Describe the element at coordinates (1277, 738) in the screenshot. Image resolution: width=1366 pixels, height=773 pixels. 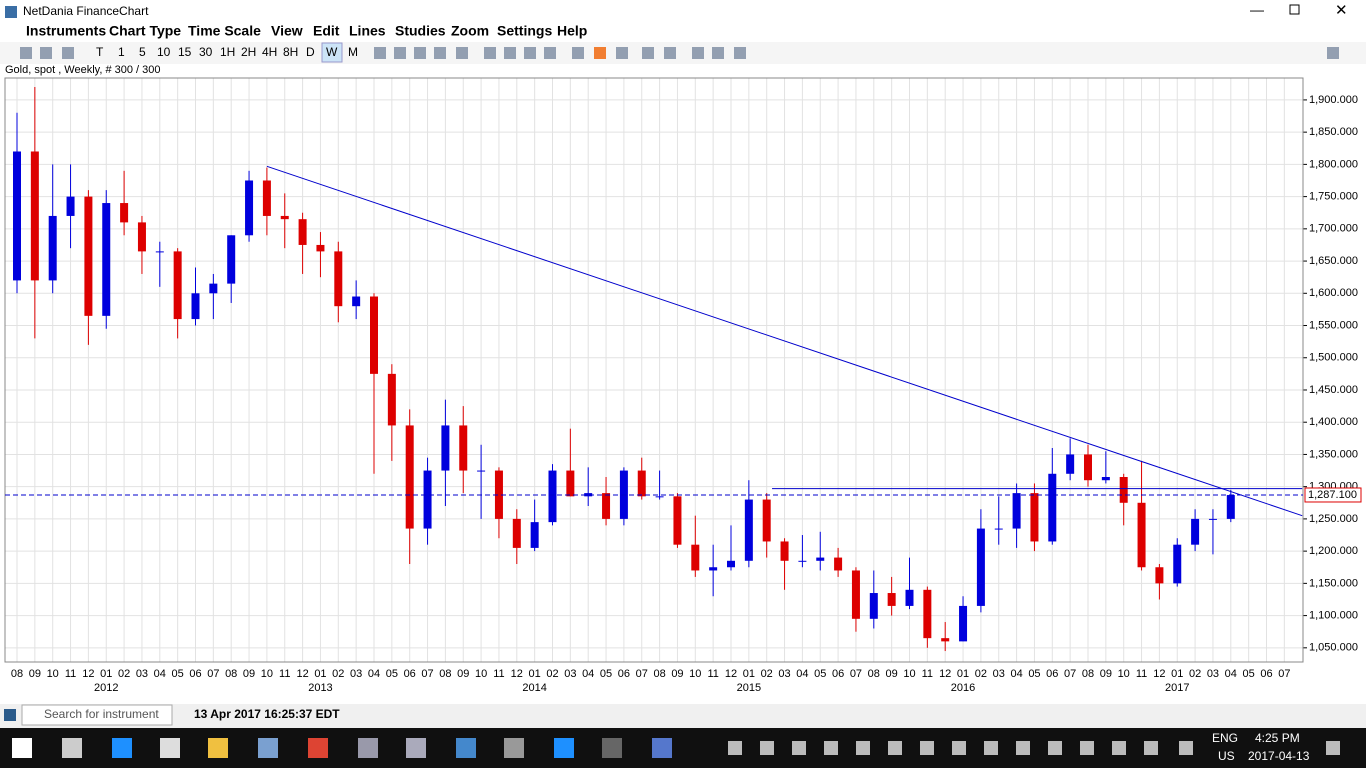
I see `clock: 4:25 PM` at that location.